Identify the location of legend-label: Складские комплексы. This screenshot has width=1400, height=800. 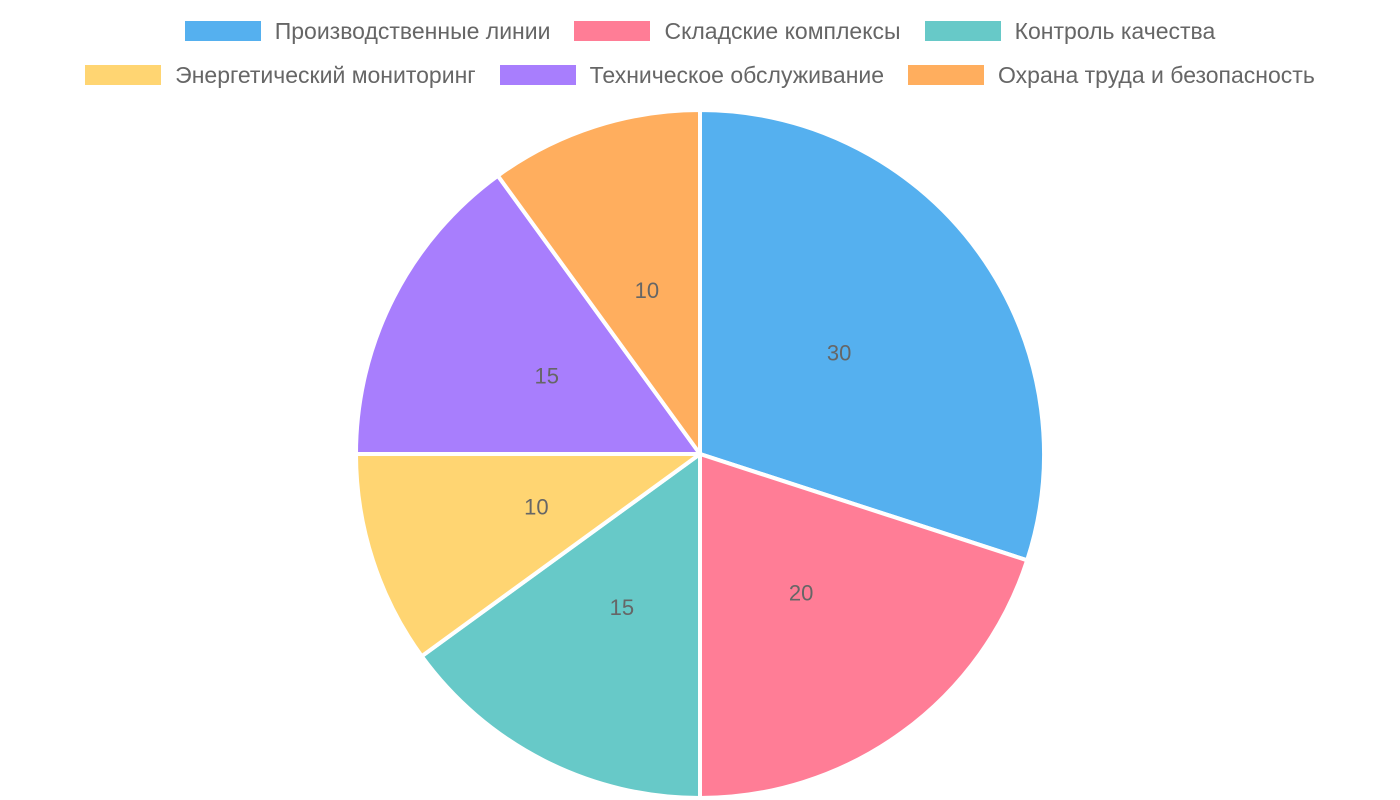
(782, 31).